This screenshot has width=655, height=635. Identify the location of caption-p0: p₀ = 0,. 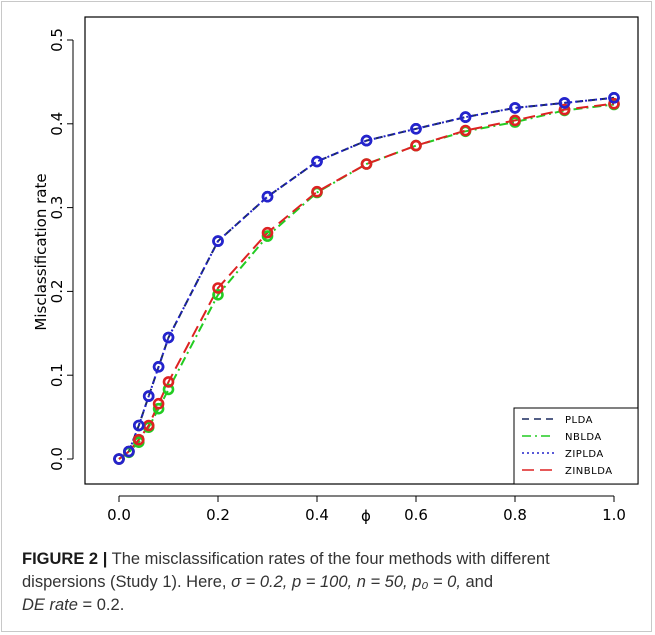
(436, 582).